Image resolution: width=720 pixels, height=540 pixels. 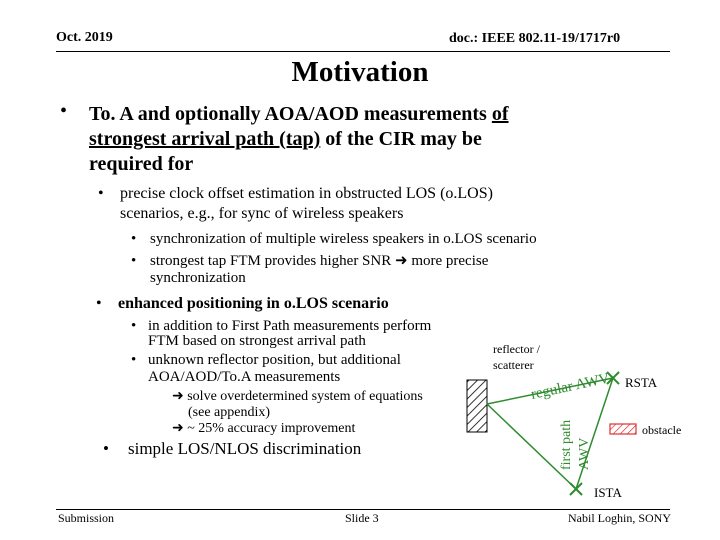 What do you see at coordinates (661, 430) in the screenshot?
I see `obstacle-label: obstacle` at bounding box center [661, 430].